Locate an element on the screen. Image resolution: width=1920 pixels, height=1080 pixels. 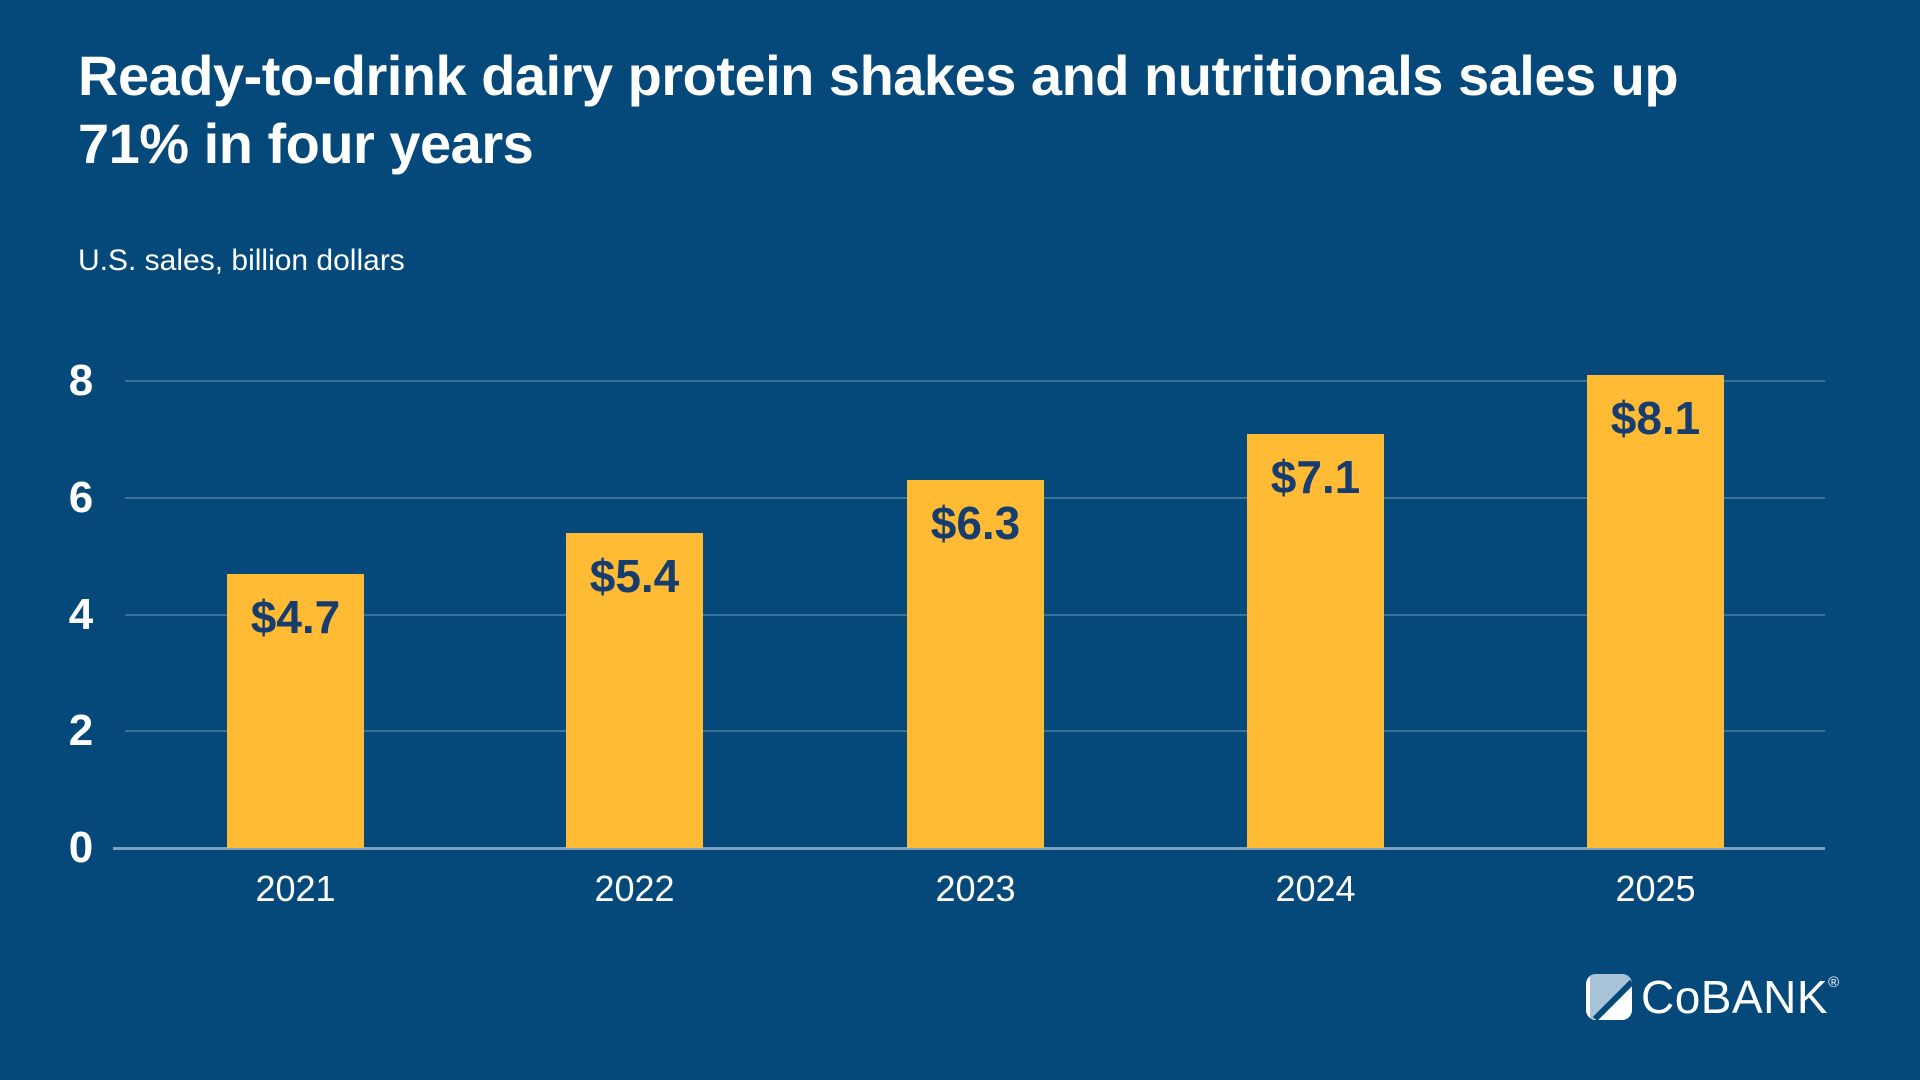
chart-subtitle: U.S. sales, billion dollars is located at coordinates (241, 260).